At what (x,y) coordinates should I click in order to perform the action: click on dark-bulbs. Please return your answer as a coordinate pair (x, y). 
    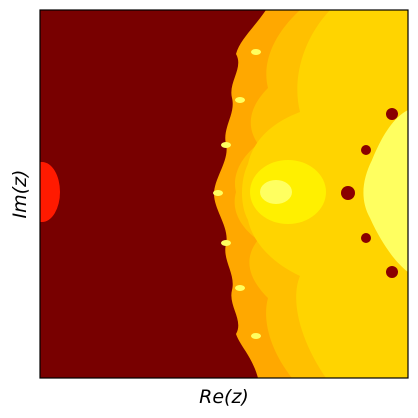
    Looking at the image, I should click on (369, 193).